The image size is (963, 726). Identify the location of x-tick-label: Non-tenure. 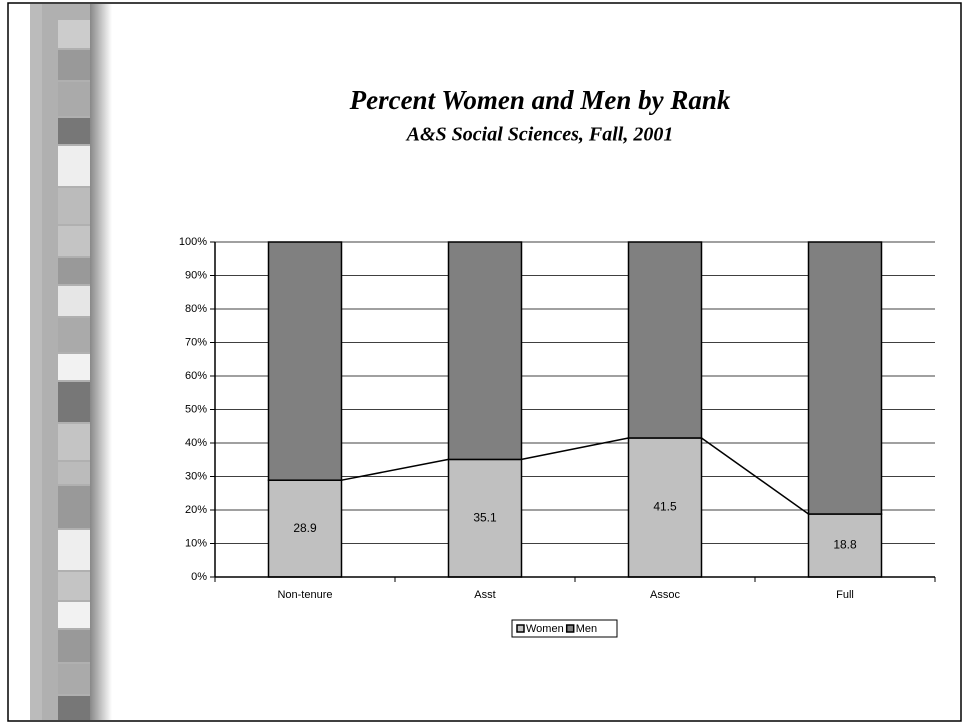
(304, 595).